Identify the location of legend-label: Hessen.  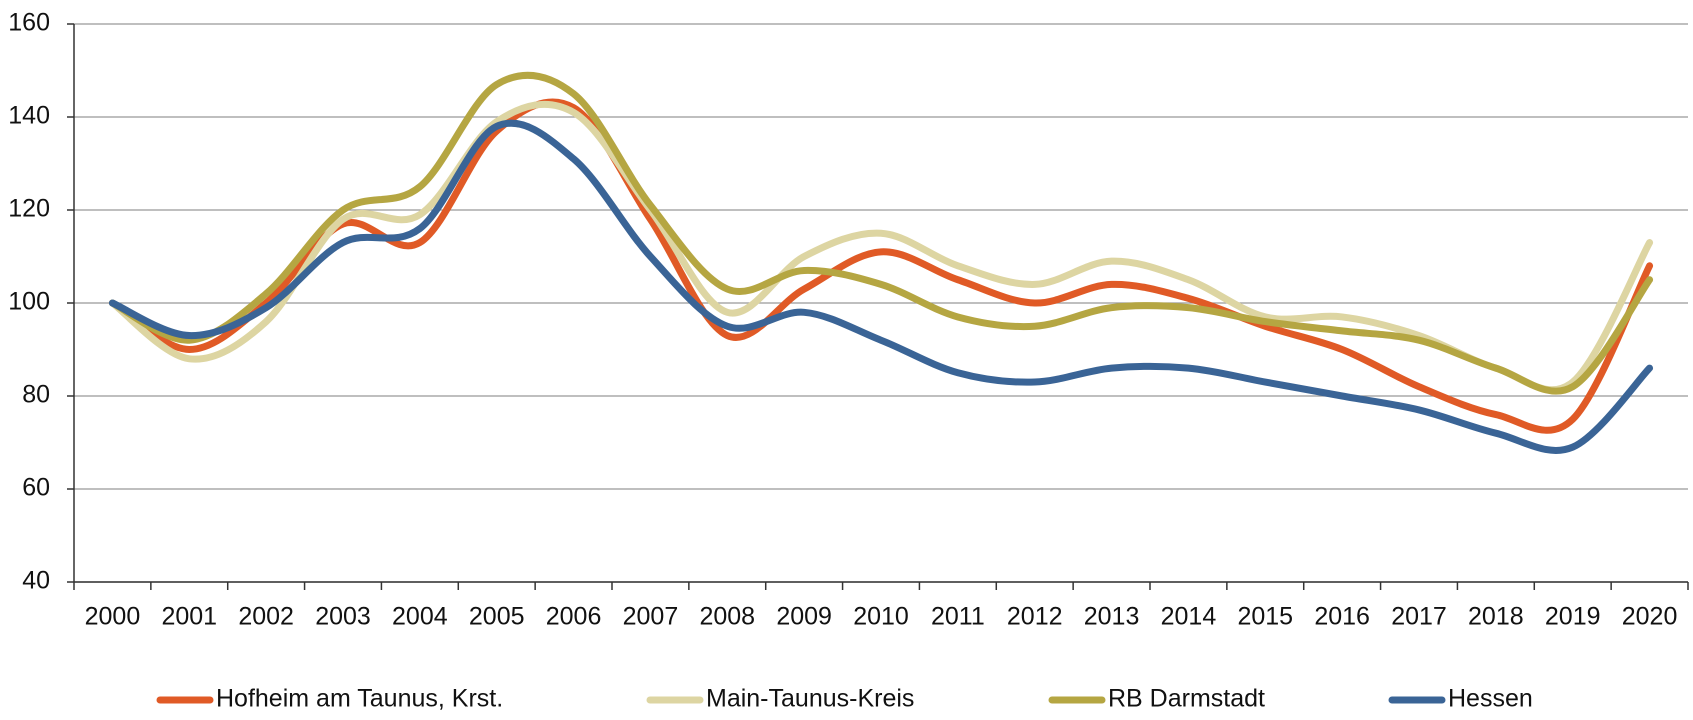
(1490, 699).